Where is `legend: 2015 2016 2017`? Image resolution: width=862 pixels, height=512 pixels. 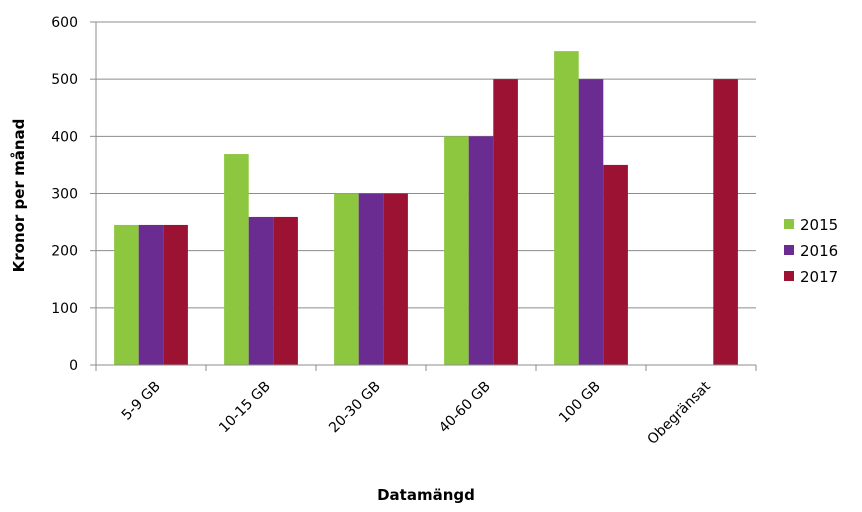 legend: 2015 2016 2017 is located at coordinates (811, 251).